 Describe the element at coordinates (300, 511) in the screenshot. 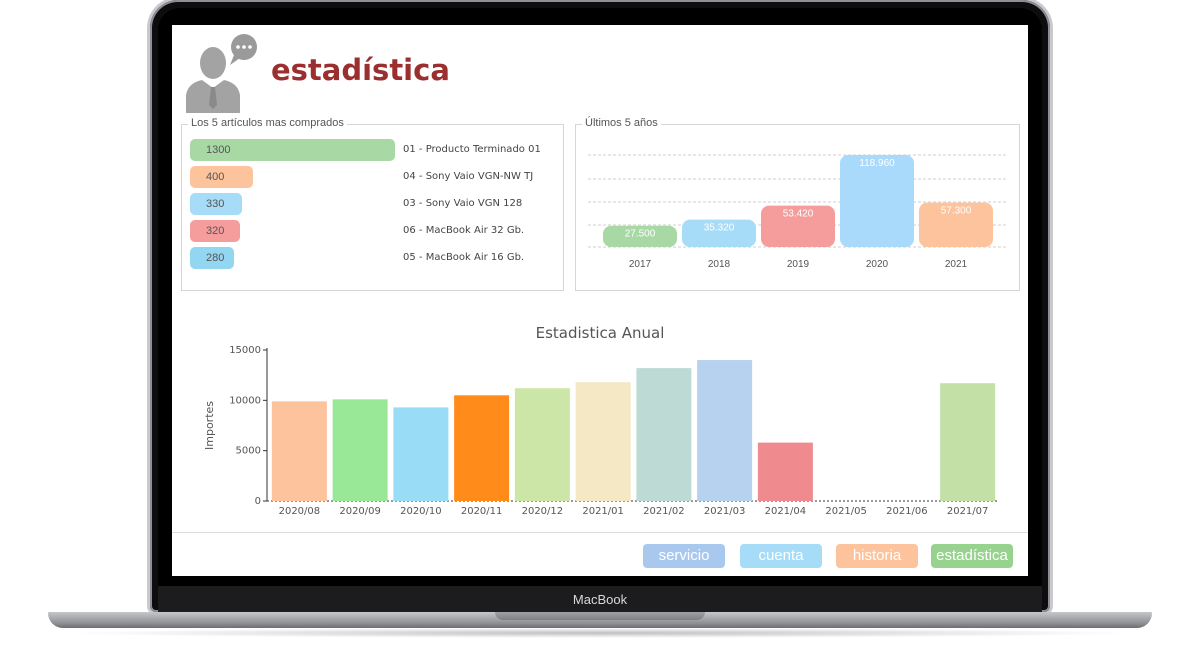

I see `x-tick-label: 2020/08` at that location.